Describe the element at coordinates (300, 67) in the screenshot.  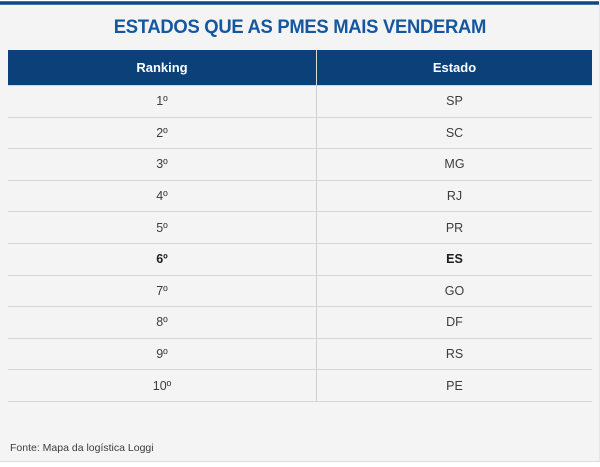
I see `table-header-row: Ranking Estado` at that location.